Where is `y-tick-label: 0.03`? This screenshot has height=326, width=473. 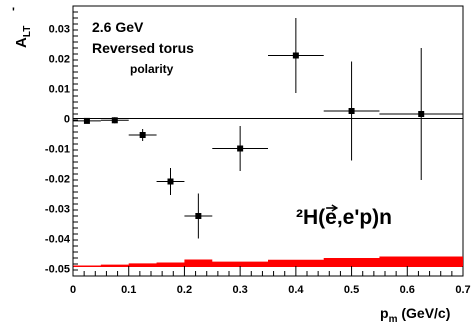 y-tick-label: 0.03 is located at coordinates (59, 30).